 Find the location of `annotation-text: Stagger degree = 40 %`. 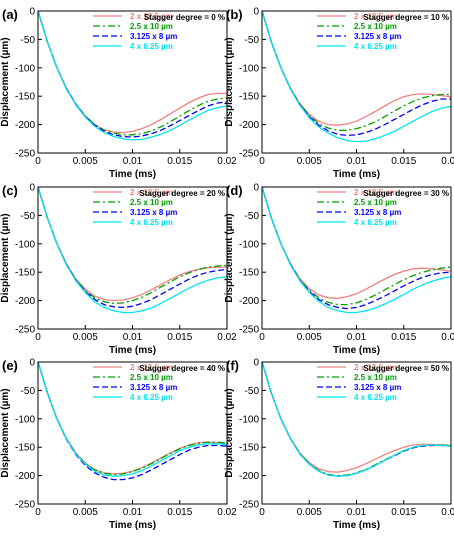

annotation-text: Stagger degree = 40 % is located at coordinates (182, 368).